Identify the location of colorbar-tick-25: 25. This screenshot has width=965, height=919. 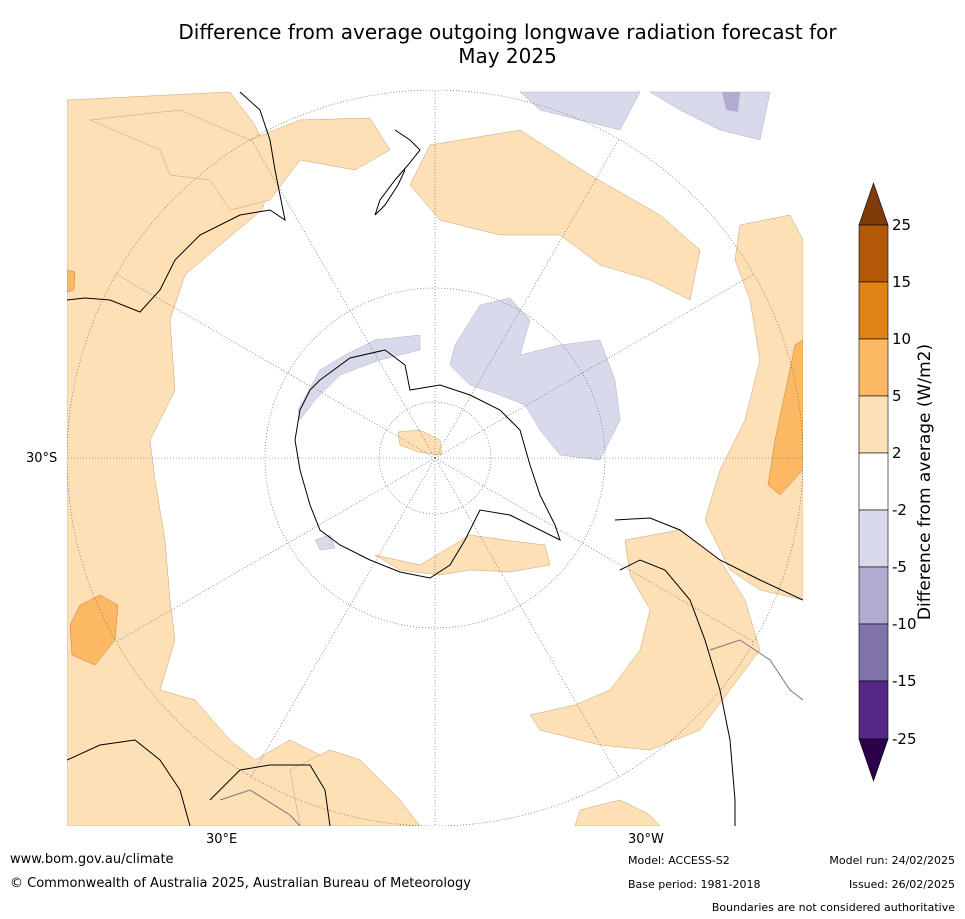
(902, 225).